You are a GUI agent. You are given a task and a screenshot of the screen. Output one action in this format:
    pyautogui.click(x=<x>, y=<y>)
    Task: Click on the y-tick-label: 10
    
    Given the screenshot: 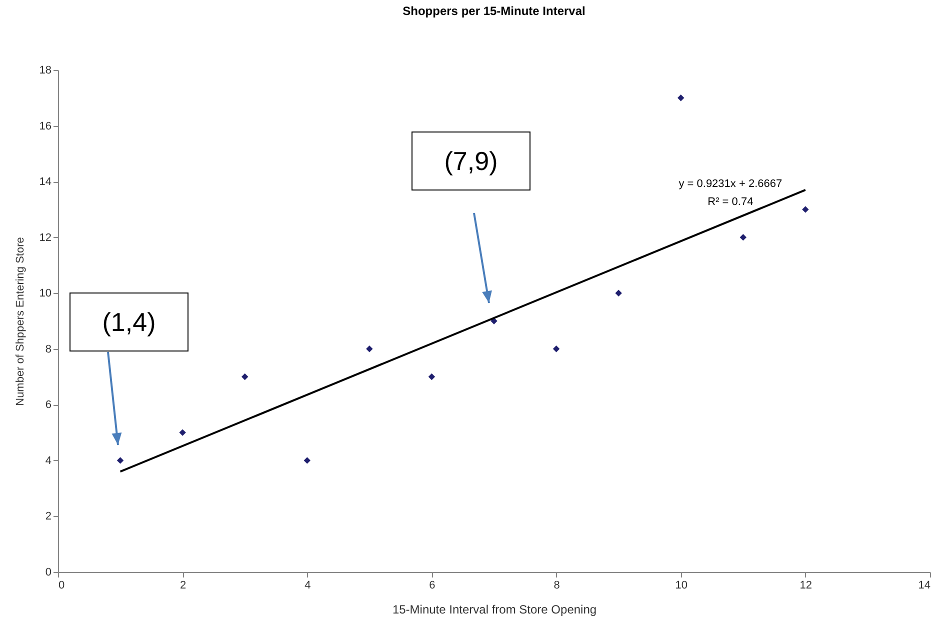 What is the action you would take?
    pyautogui.click(x=45, y=294)
    